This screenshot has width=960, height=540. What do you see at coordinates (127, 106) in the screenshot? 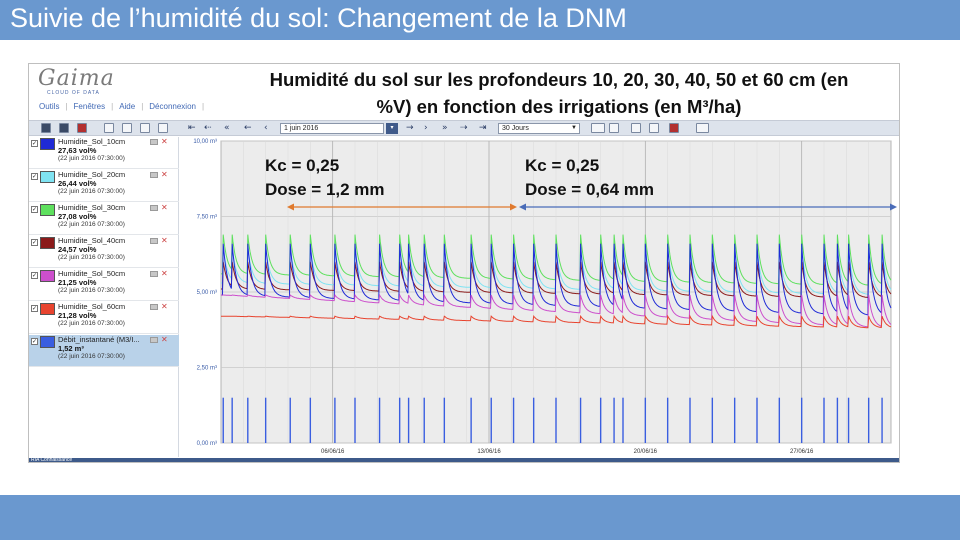
I see `menu-aide: Aide` at bounding box center [127, 106].